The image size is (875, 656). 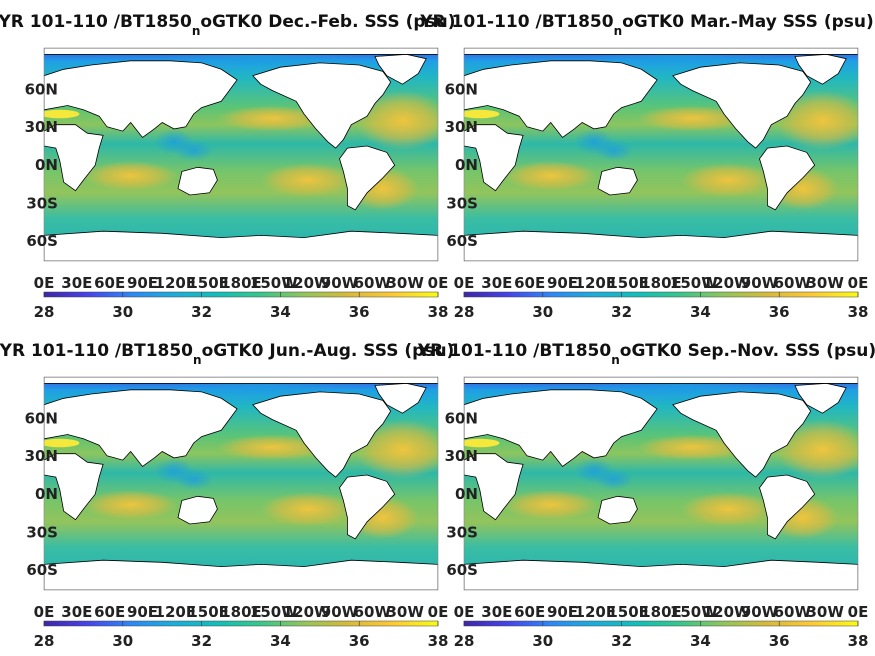 I want to click on title-suffix: oGTK0 Sep.-Nov. SSS (psu), so click(x=747, y=351).